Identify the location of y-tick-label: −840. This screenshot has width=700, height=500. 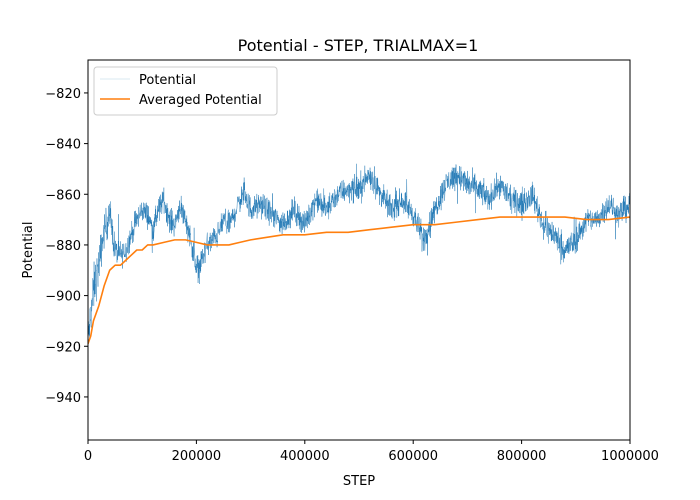
(63, 145).